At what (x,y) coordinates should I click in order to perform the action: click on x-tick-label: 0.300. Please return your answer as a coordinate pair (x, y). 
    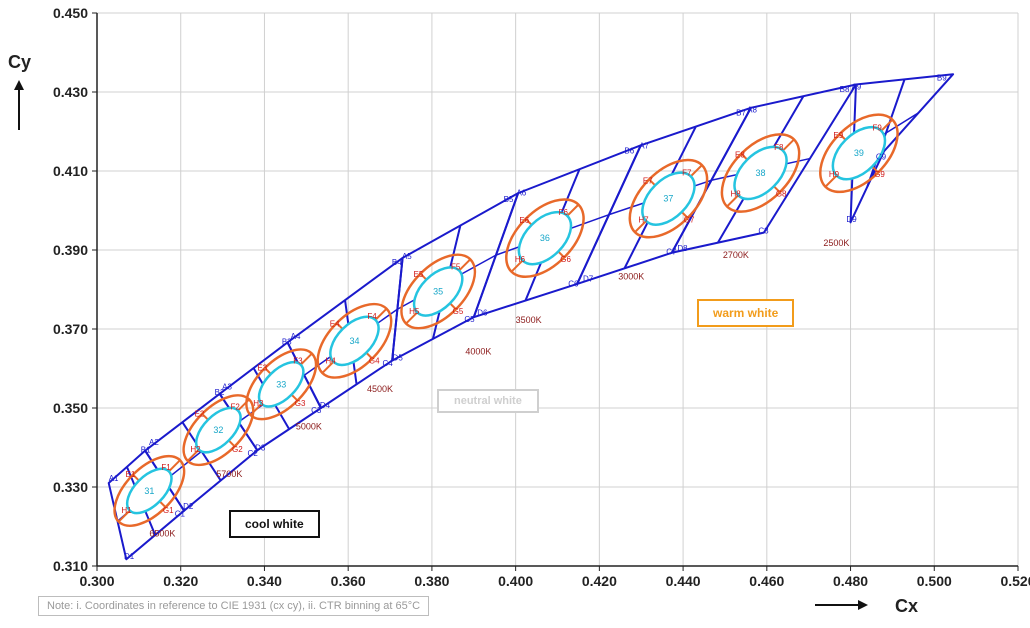
    Looking at the image, I should click on (96, 581).